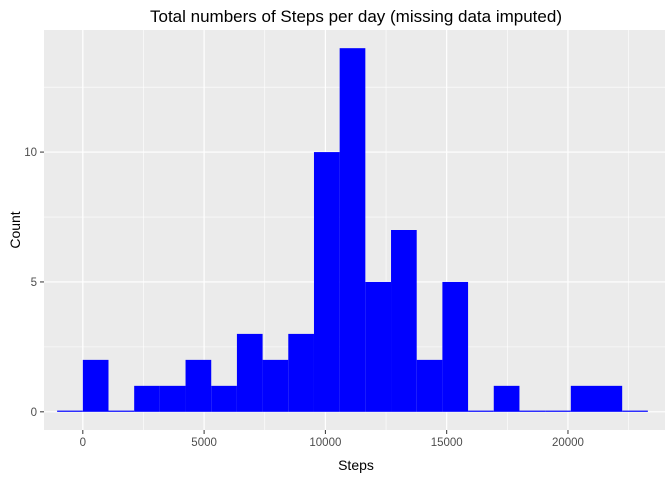  Describe the element at coordinates (30, 153) in the screenshot. I see `y-tick-label: 10` at that location.